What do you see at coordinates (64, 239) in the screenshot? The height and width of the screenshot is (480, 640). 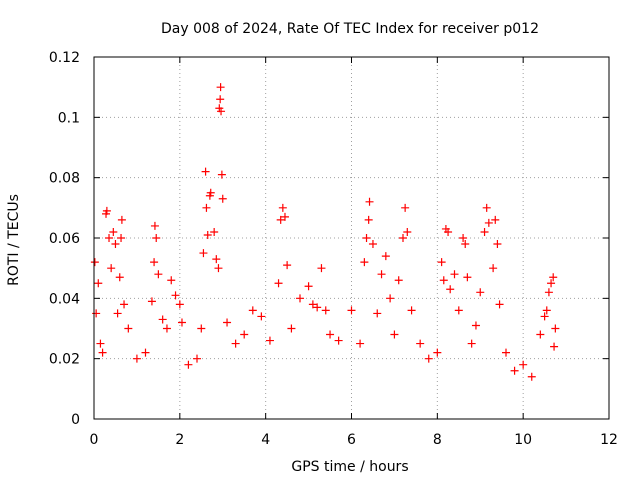 I see `y-tick-label: 0.06` at bounding box center [64, 239].